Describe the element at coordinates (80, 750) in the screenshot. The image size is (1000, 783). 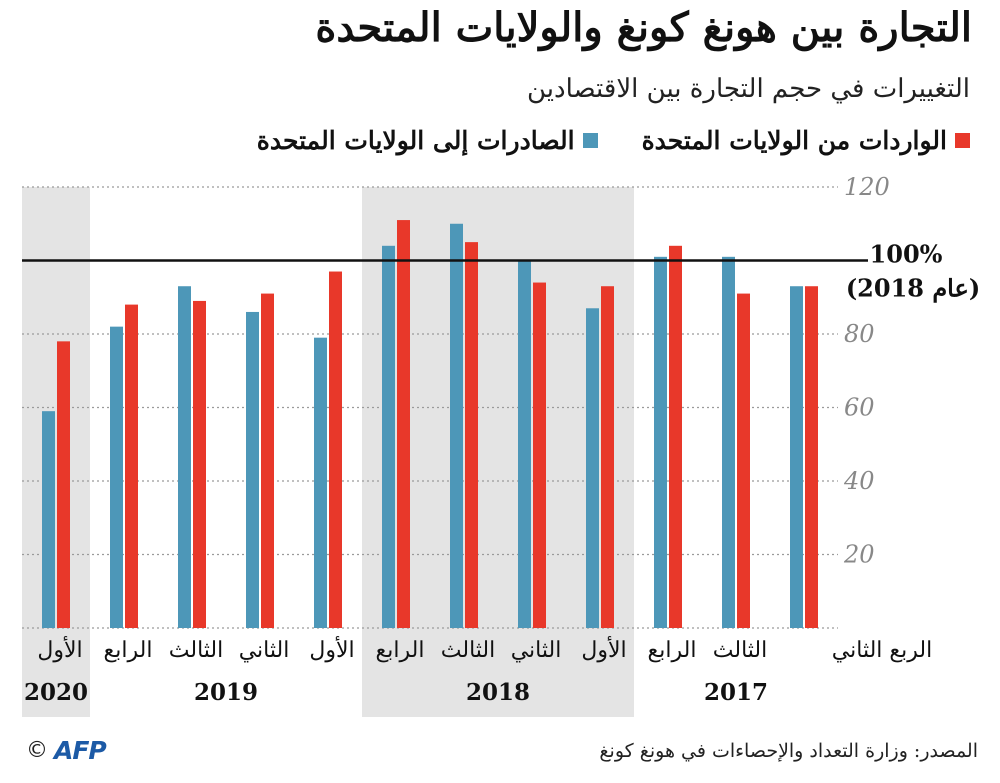
I see `afp-logo-text: AFP` at that location.